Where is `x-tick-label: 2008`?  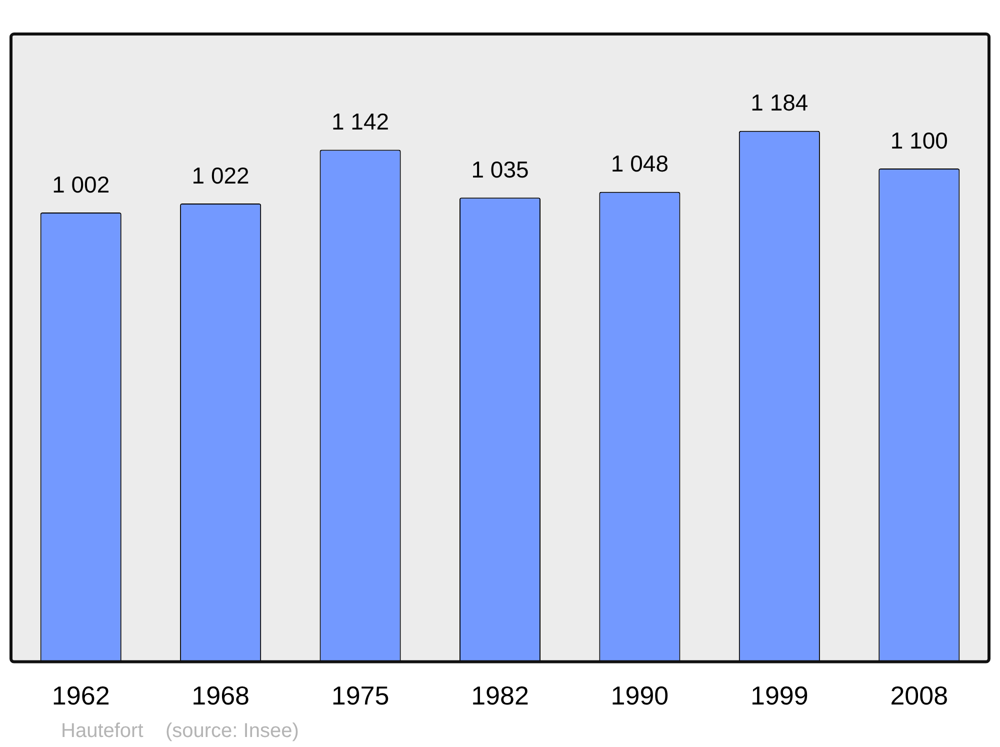 x-tick-label: 2008 is located at coordinates (919, 695).